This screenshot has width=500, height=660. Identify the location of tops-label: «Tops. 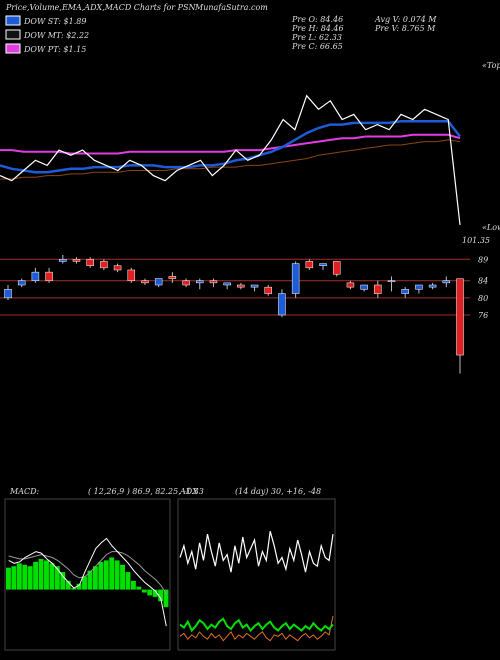
(491, 65).